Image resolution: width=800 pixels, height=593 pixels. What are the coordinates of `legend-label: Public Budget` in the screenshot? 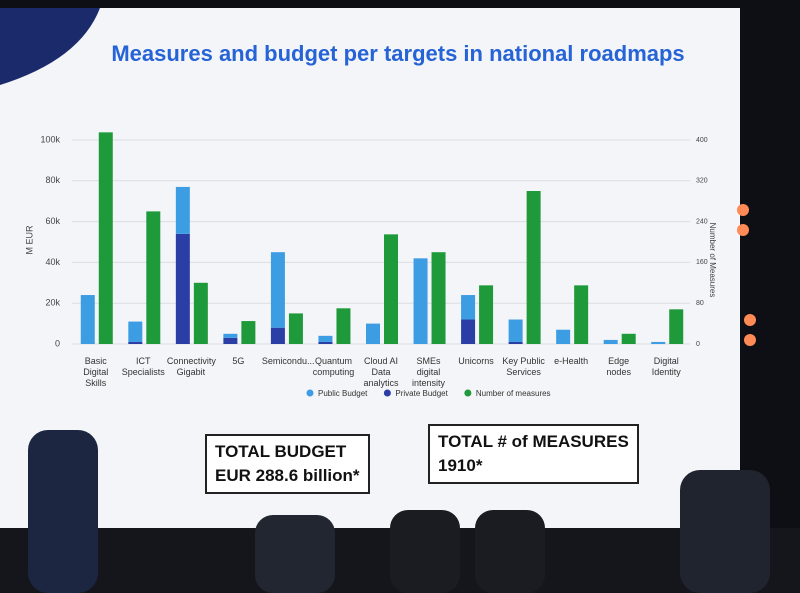 It's located at (343, 393).